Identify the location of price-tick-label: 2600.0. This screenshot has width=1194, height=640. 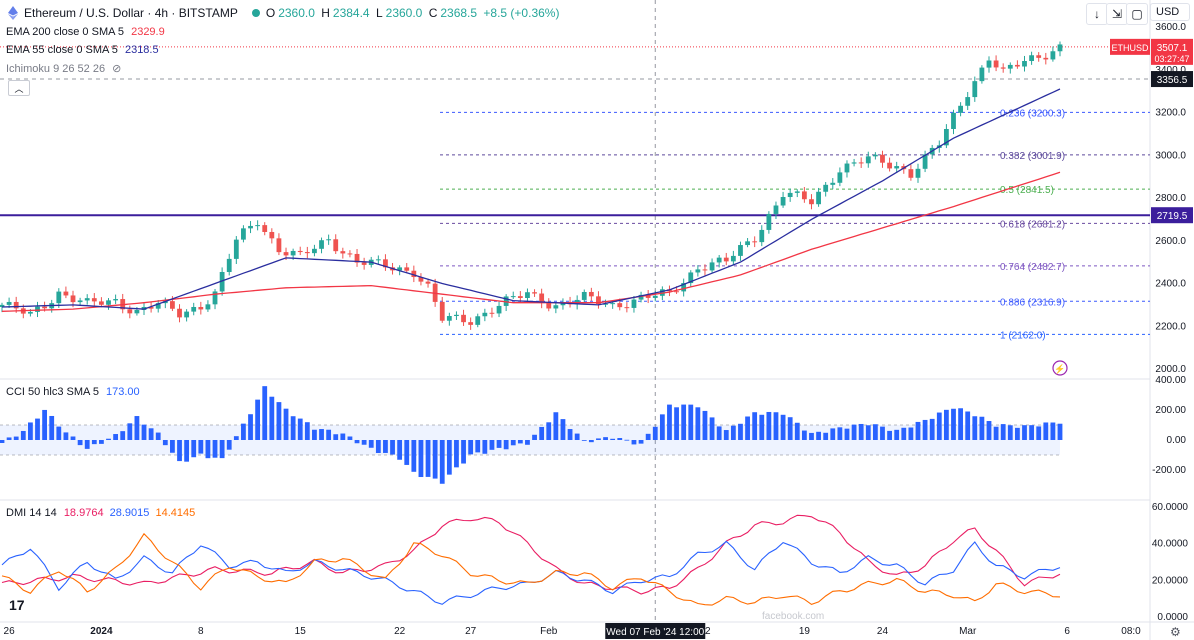
(1170, 241).